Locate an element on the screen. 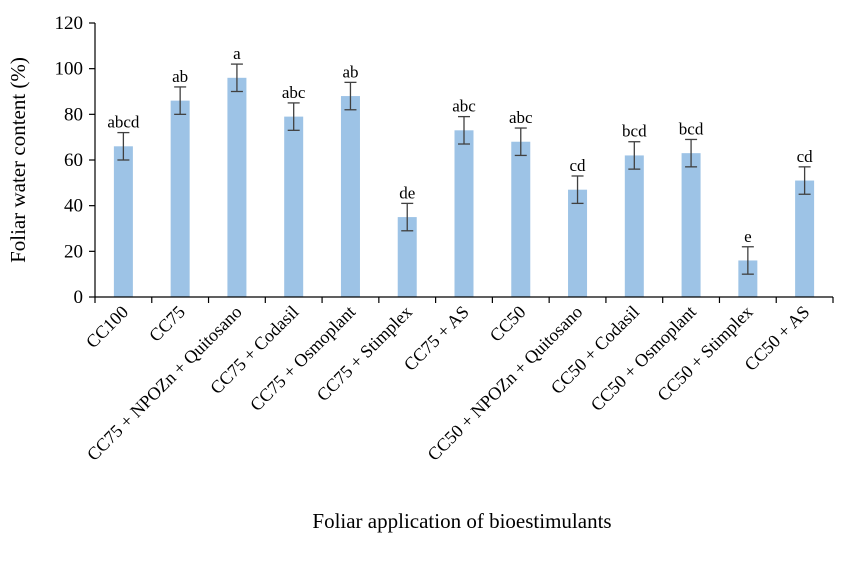 The image size is (867, 563). y-tick-label: 20 is located at coordinates (73, 251).